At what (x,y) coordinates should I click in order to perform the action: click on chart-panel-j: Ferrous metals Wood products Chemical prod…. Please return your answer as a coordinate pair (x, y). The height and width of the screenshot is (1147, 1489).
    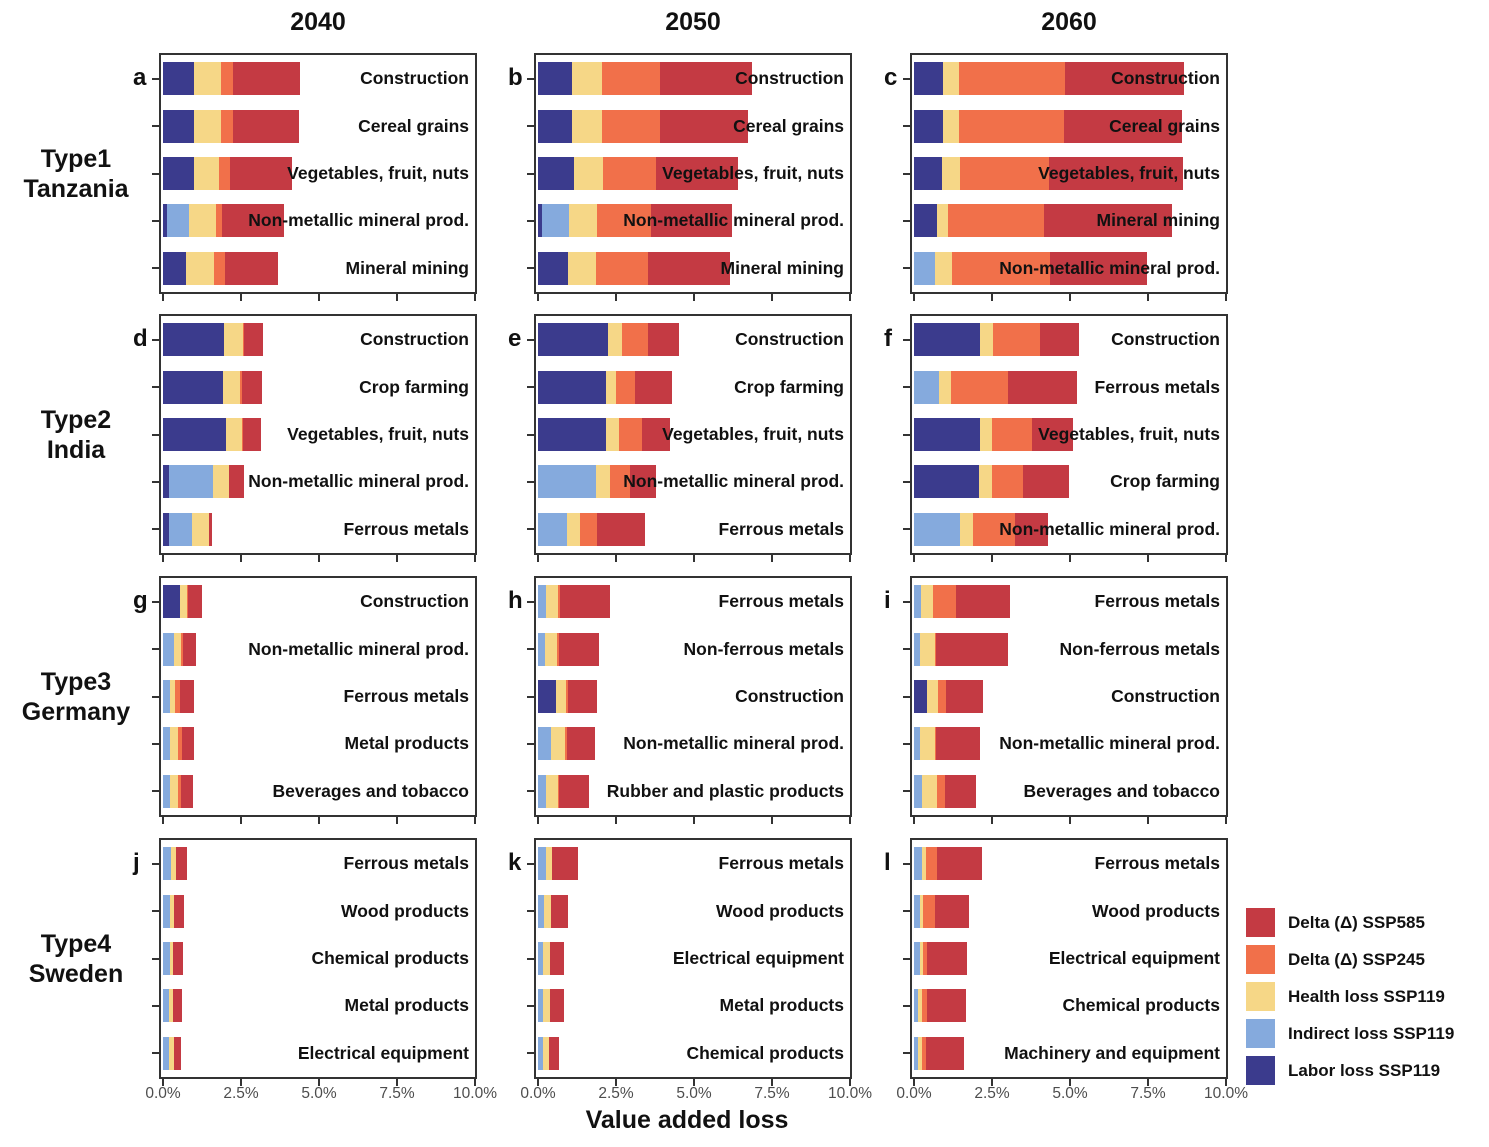
    Looking at the image, I should click on (314, 962).